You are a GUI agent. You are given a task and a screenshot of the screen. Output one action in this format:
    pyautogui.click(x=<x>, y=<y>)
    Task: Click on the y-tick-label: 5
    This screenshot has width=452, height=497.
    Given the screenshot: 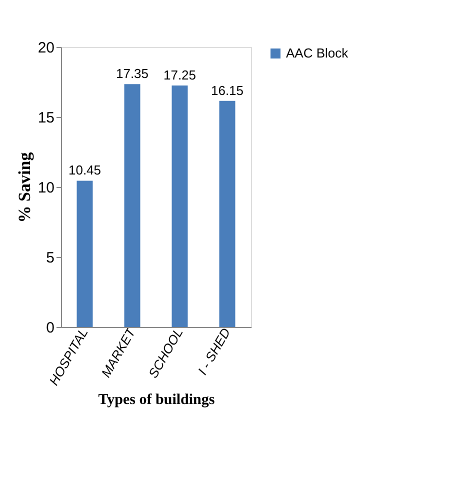 What is the action you would take?
    pyautogui.click(x=50, y=258)
    